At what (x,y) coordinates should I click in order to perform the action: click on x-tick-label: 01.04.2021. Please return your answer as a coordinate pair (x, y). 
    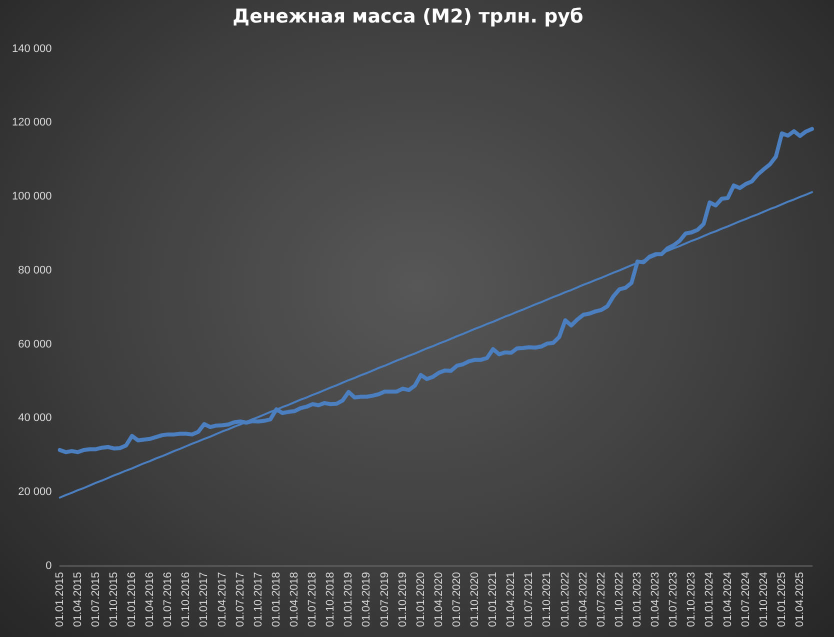
    Looking at the image, I should click on (511, 600).